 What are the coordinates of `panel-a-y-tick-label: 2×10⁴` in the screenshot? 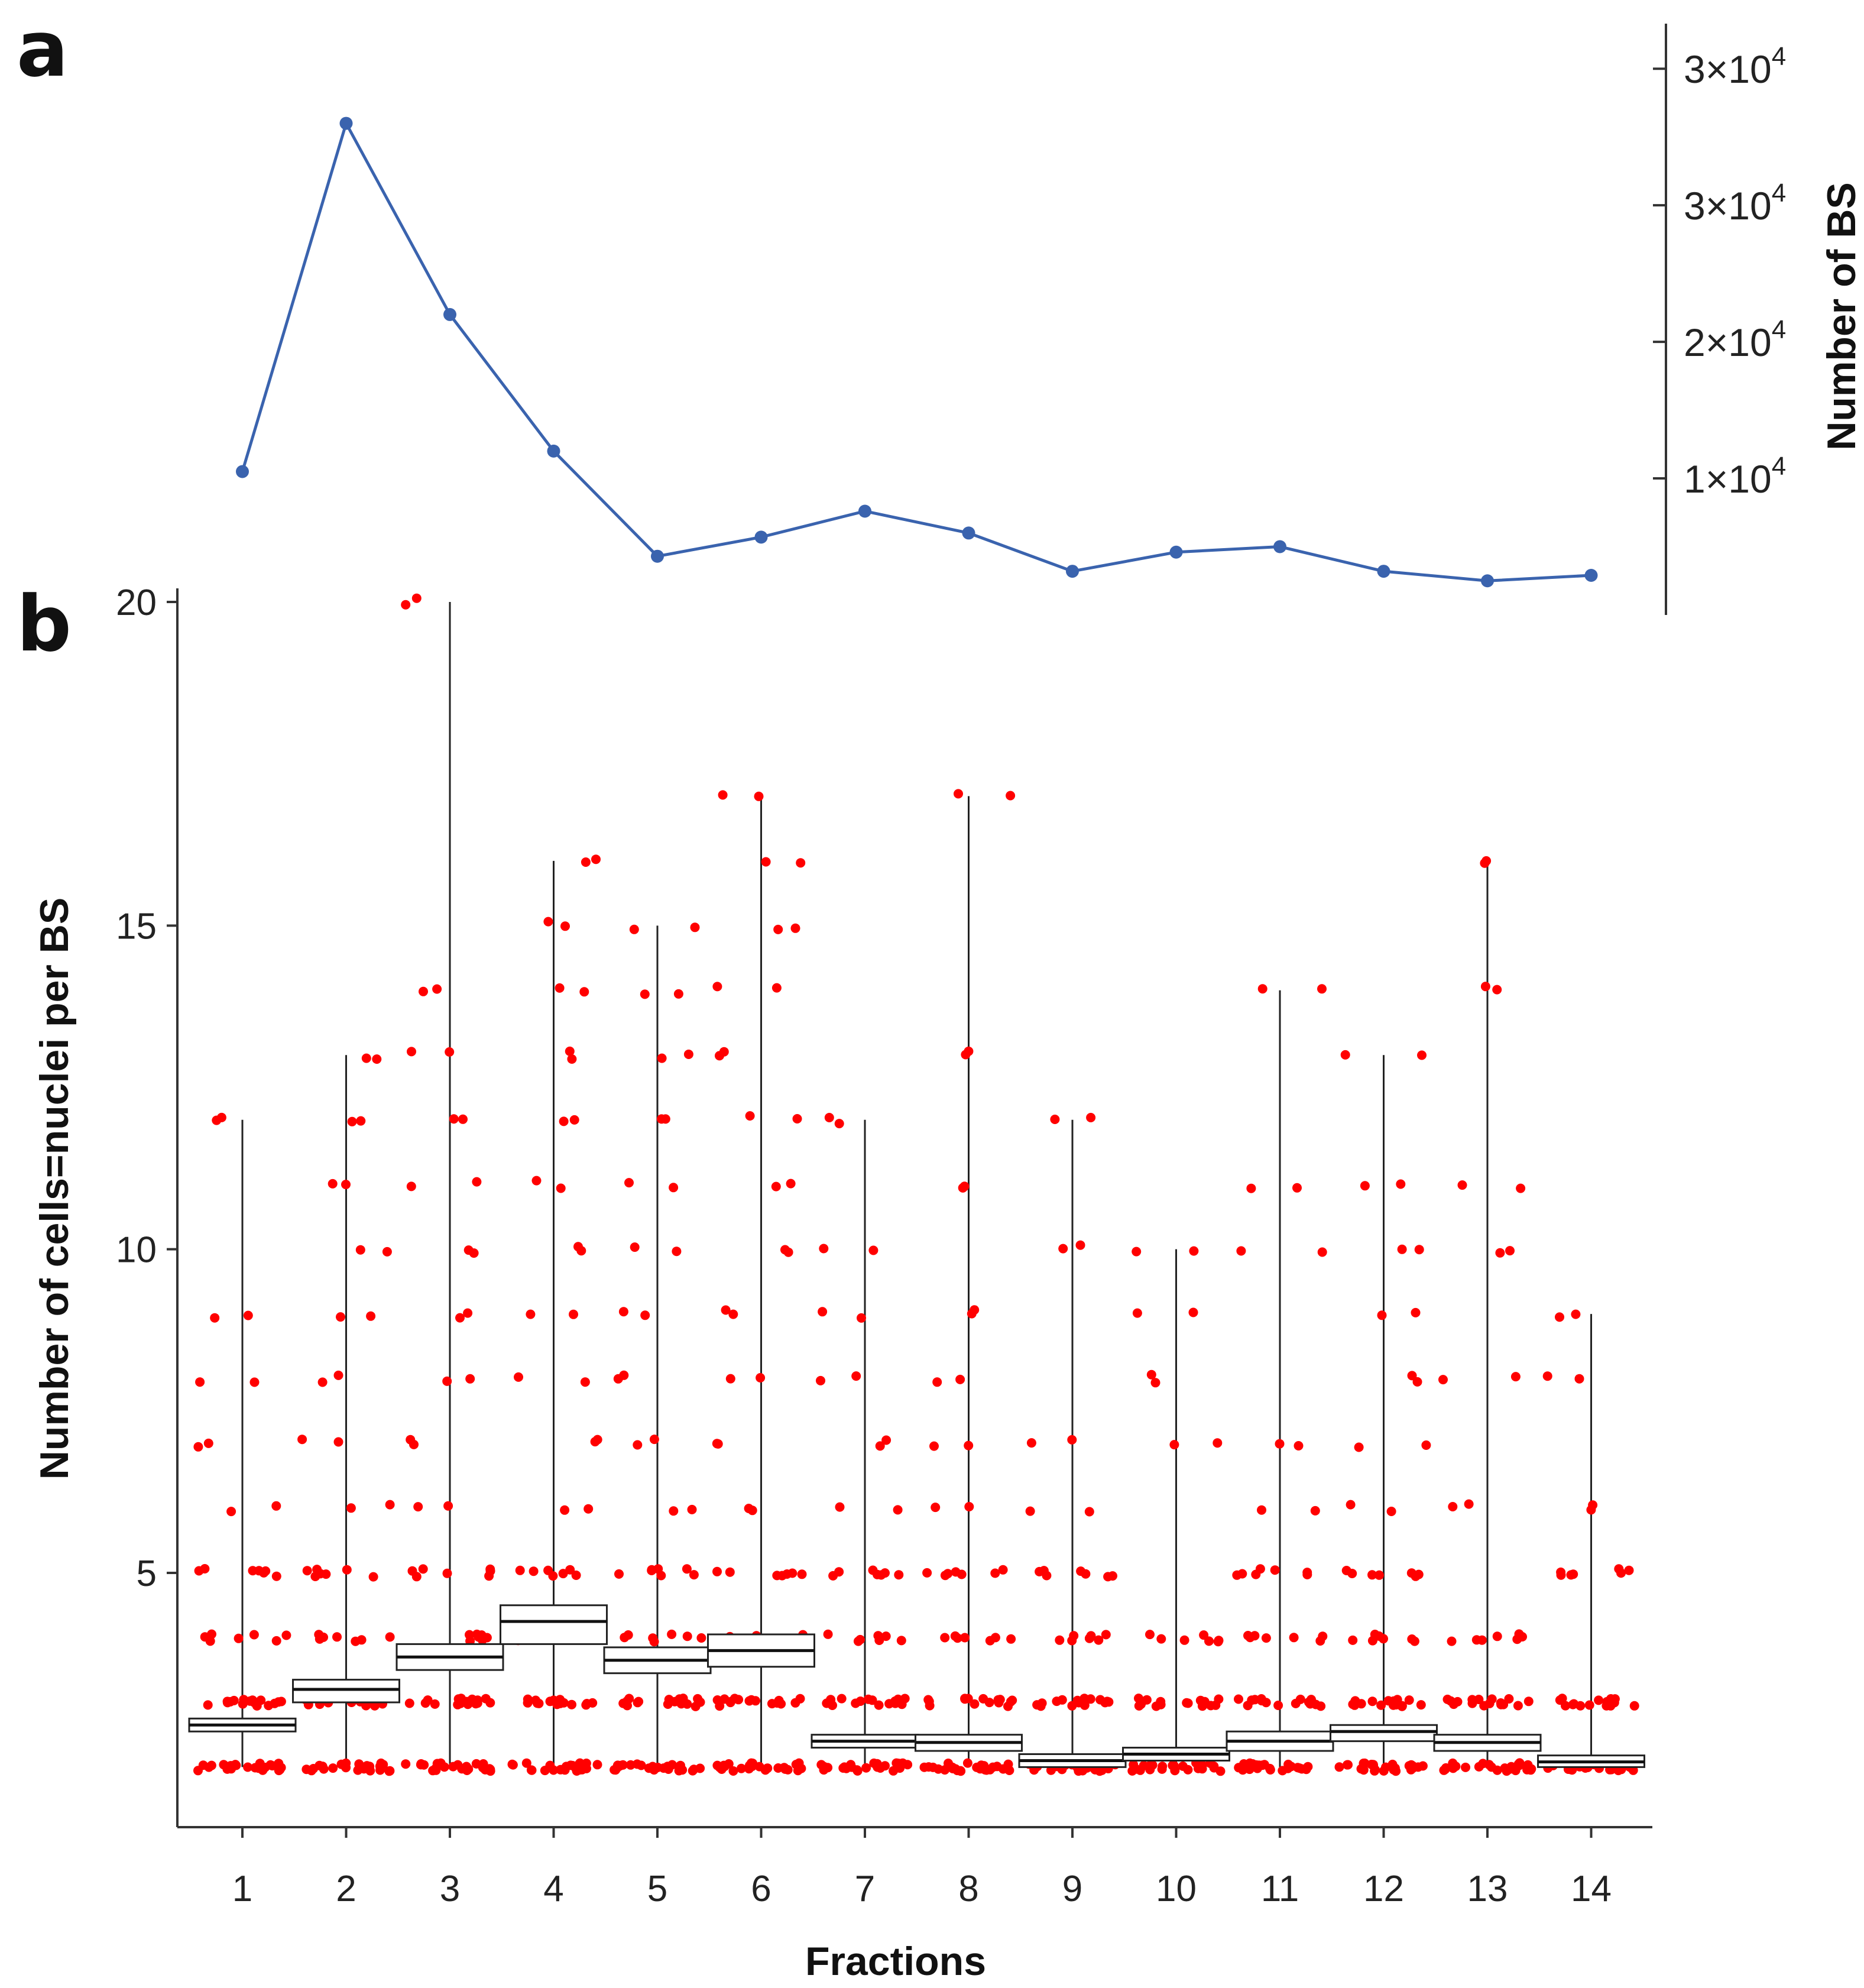 It's located at (1735, 339).